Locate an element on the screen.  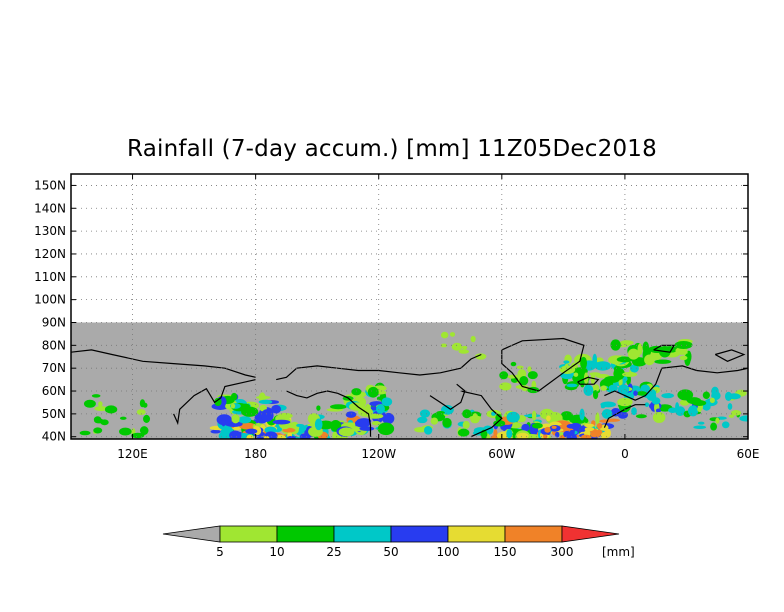
lat-tick-label: 40N is located at coordinates (54, 437).